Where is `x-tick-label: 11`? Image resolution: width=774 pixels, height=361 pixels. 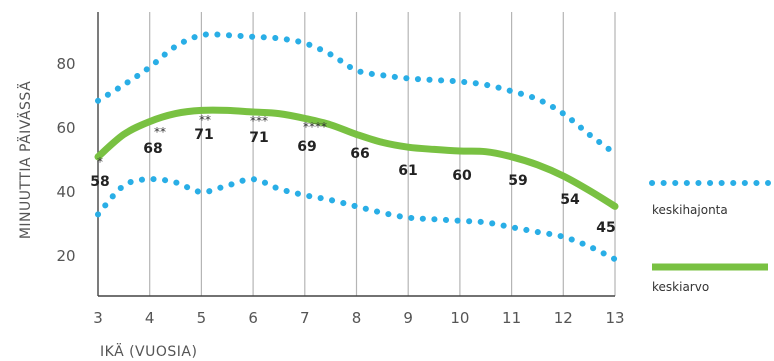 x-tick-label: 11 is located at coordinates (511, 318).